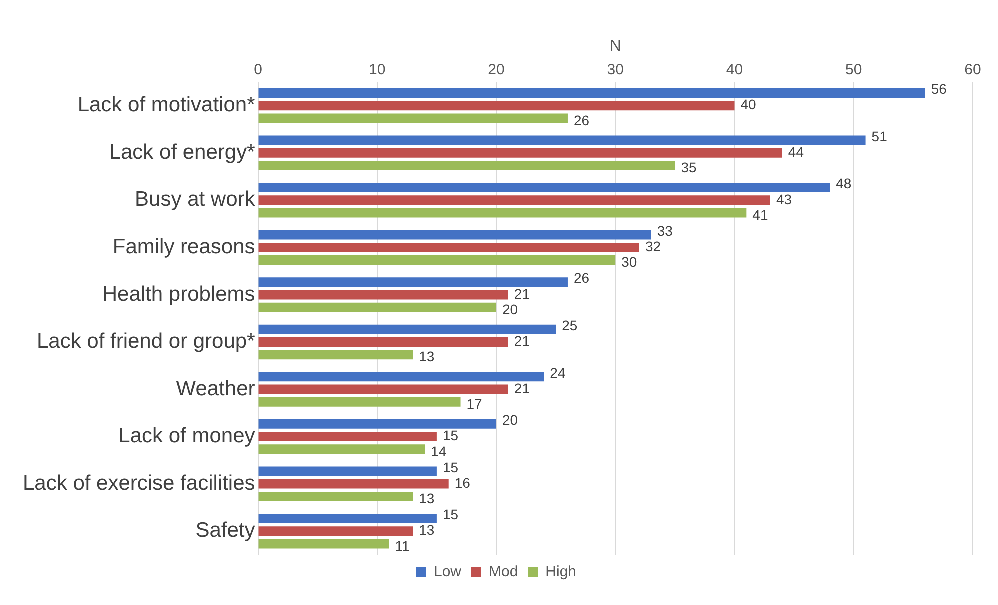 The width and height of the screenshot is (998, 605). I want to click on data-label: 33, so click(665, 230).